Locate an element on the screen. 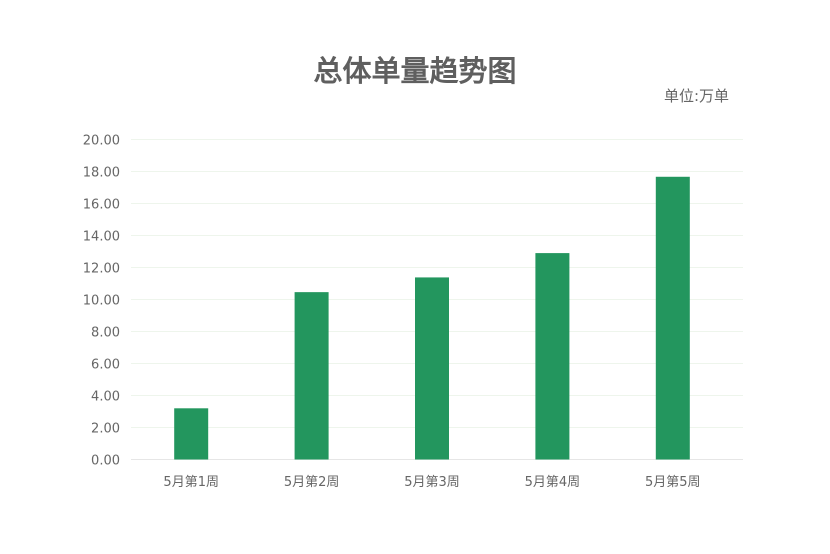 This screenshot has height=554, width=830. y-tick-label: 10.00 is located at coordinates (101, 301).